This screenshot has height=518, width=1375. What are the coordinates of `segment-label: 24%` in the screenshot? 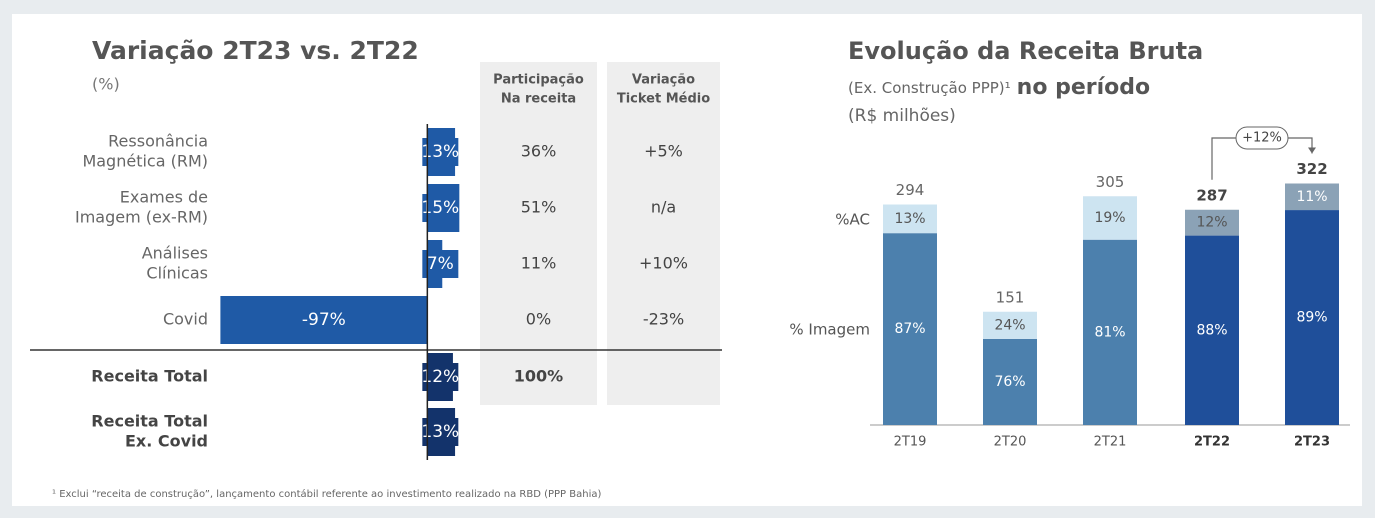 It's located at (1009, 325).